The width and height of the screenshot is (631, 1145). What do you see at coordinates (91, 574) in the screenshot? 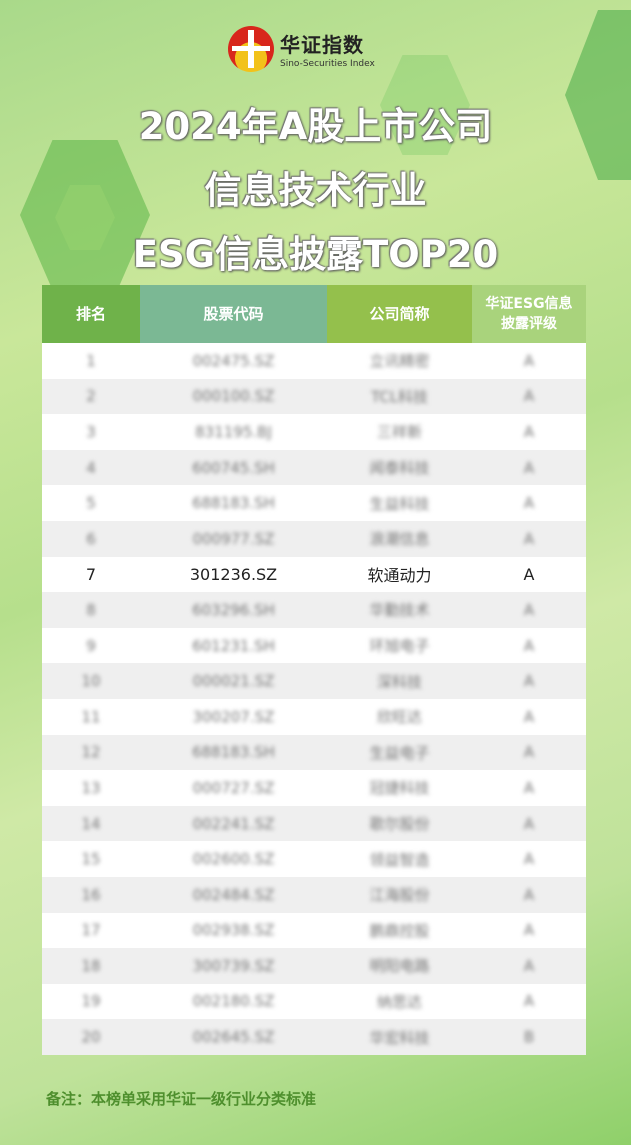
I see `rank-cell: 7` at bounding box center [91, 574].